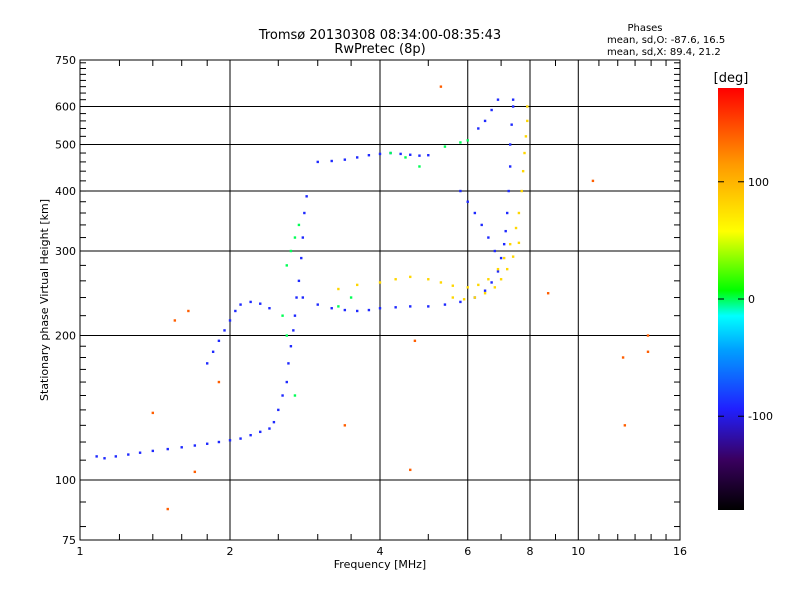 The image size is (800, 600). Describe the element at coordinates (530, 551) in the screenshot. I see `x-tick-label: 8` at that location.